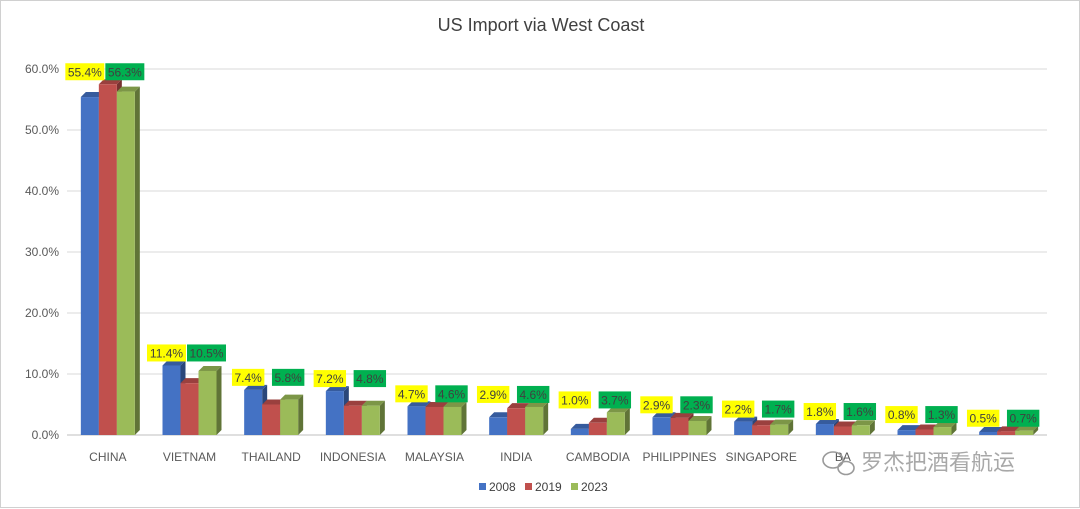 This screenshot has width=1080, height=509. I want to click on category-label: INDONESIA, so click(353, 457).